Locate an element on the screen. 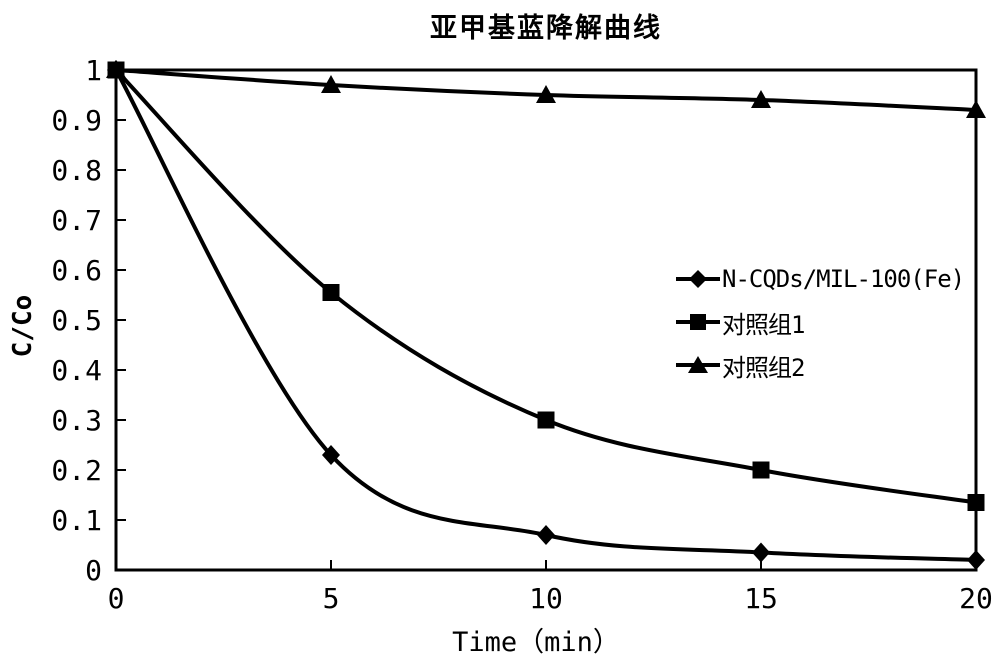 The height and width of the screenshot is (668, 1000). y-tick-label: 0.4 is located at coordinates (76, 370).